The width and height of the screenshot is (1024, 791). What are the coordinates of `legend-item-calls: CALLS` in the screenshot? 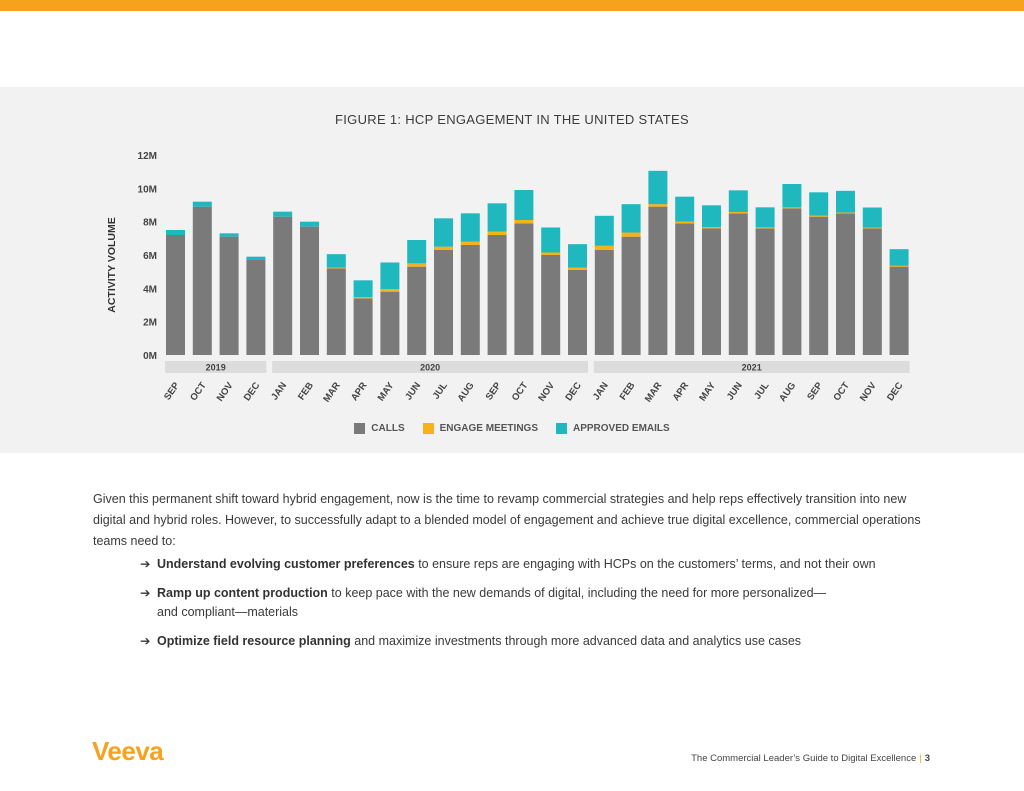 It's located at (379, 428).